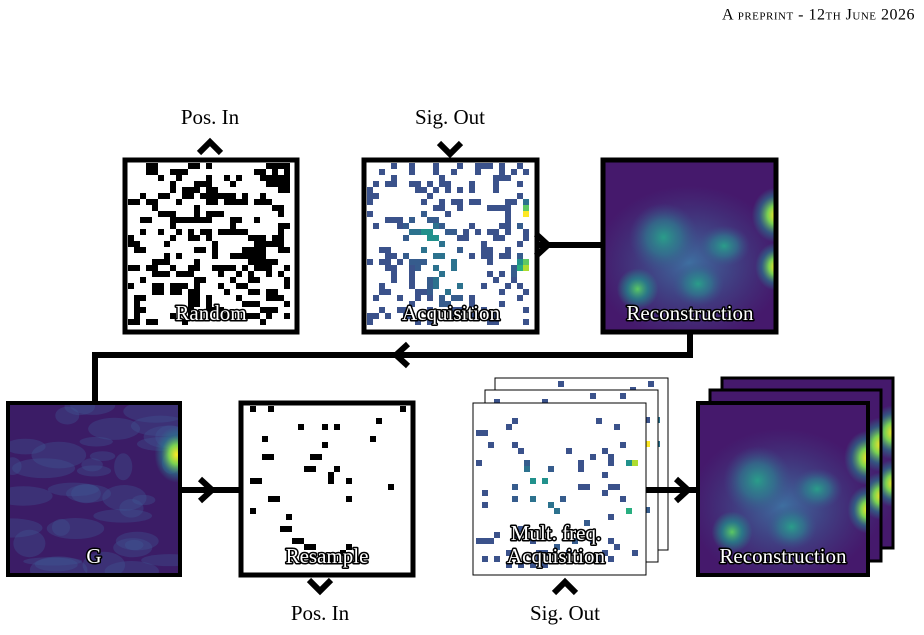  What do you see at coordinates (94, 489) in the screenshot?
I see `image-base` at bounding box center [94, 489].